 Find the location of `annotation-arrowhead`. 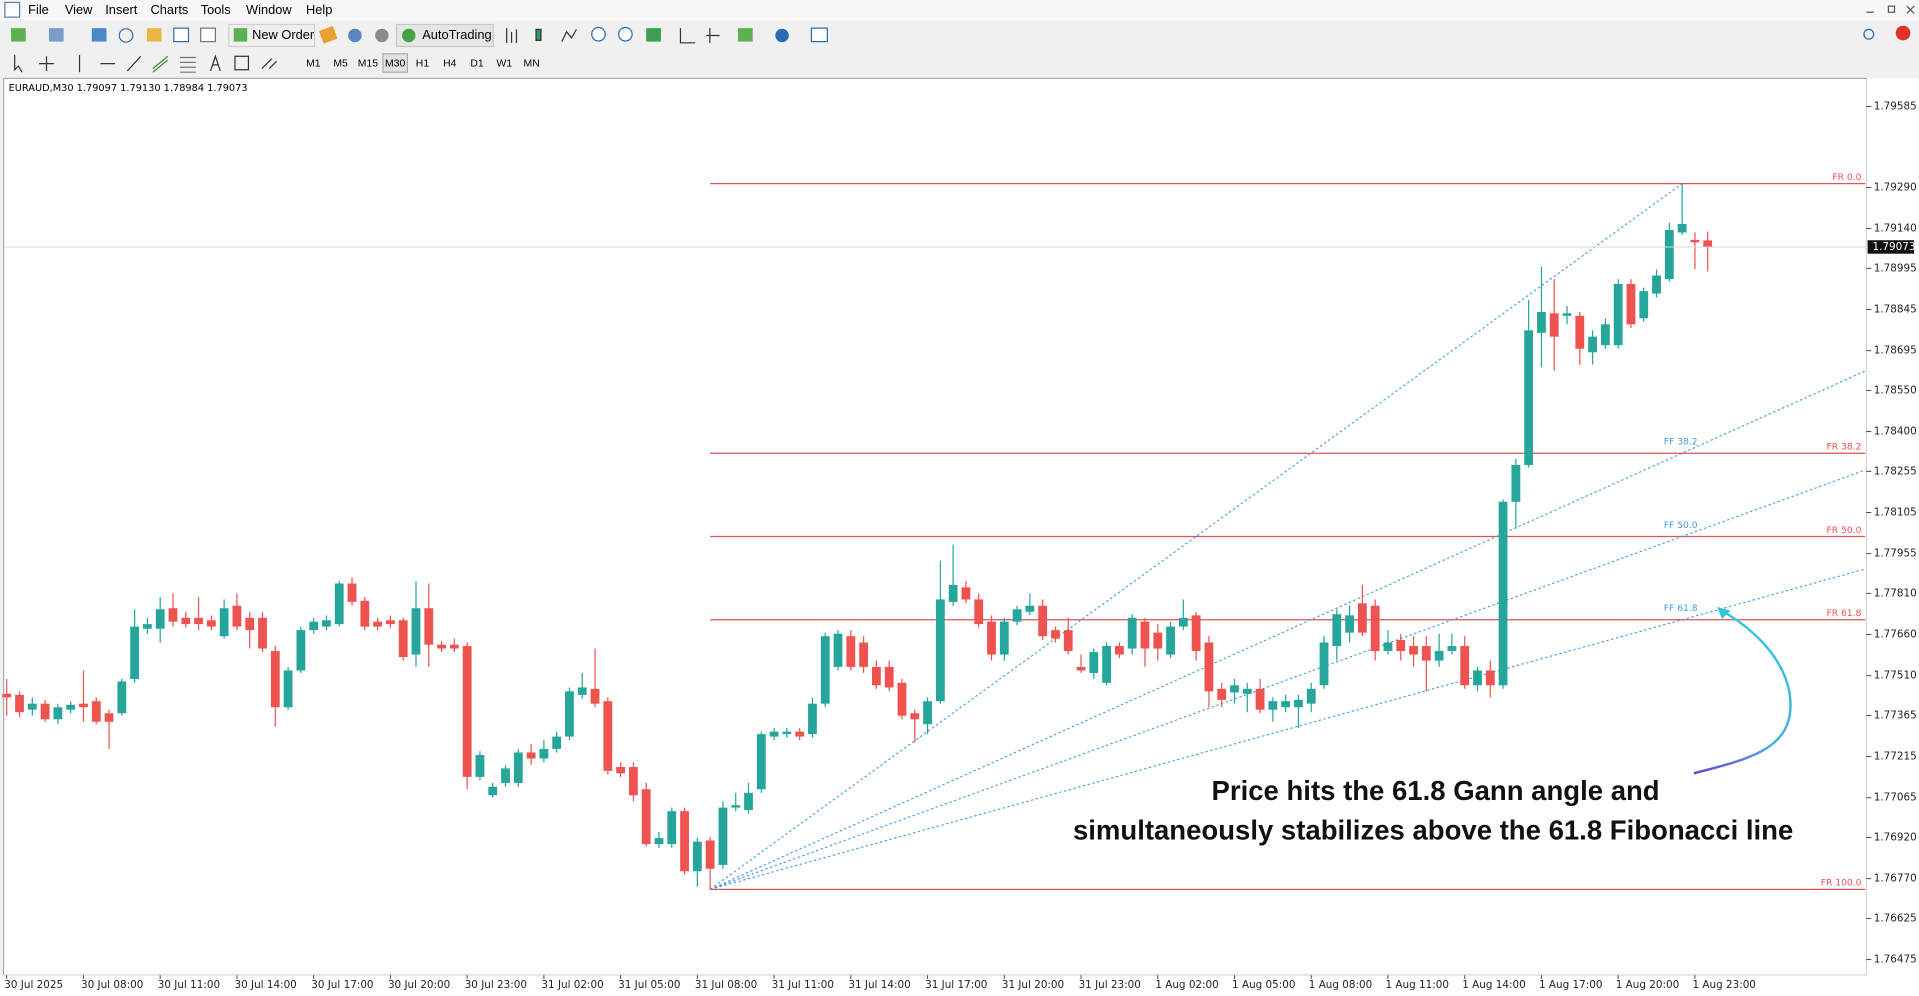

annotation-arrowhead is located at coordinates (1724, 613).